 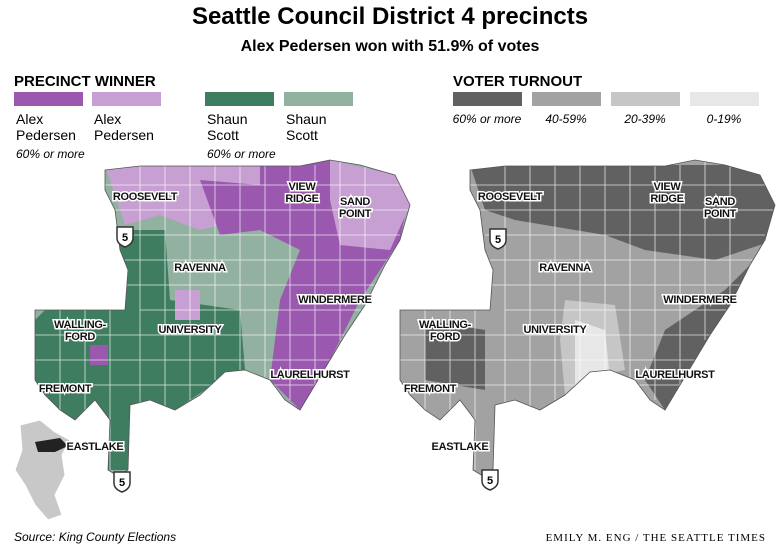 I want to click on legend-label: 20-39%, so click(x=644, y=119).